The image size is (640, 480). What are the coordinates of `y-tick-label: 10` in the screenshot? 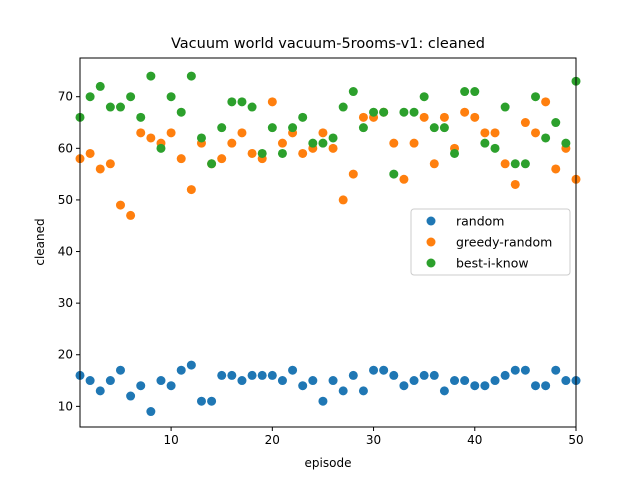 It's located at (65, 406).